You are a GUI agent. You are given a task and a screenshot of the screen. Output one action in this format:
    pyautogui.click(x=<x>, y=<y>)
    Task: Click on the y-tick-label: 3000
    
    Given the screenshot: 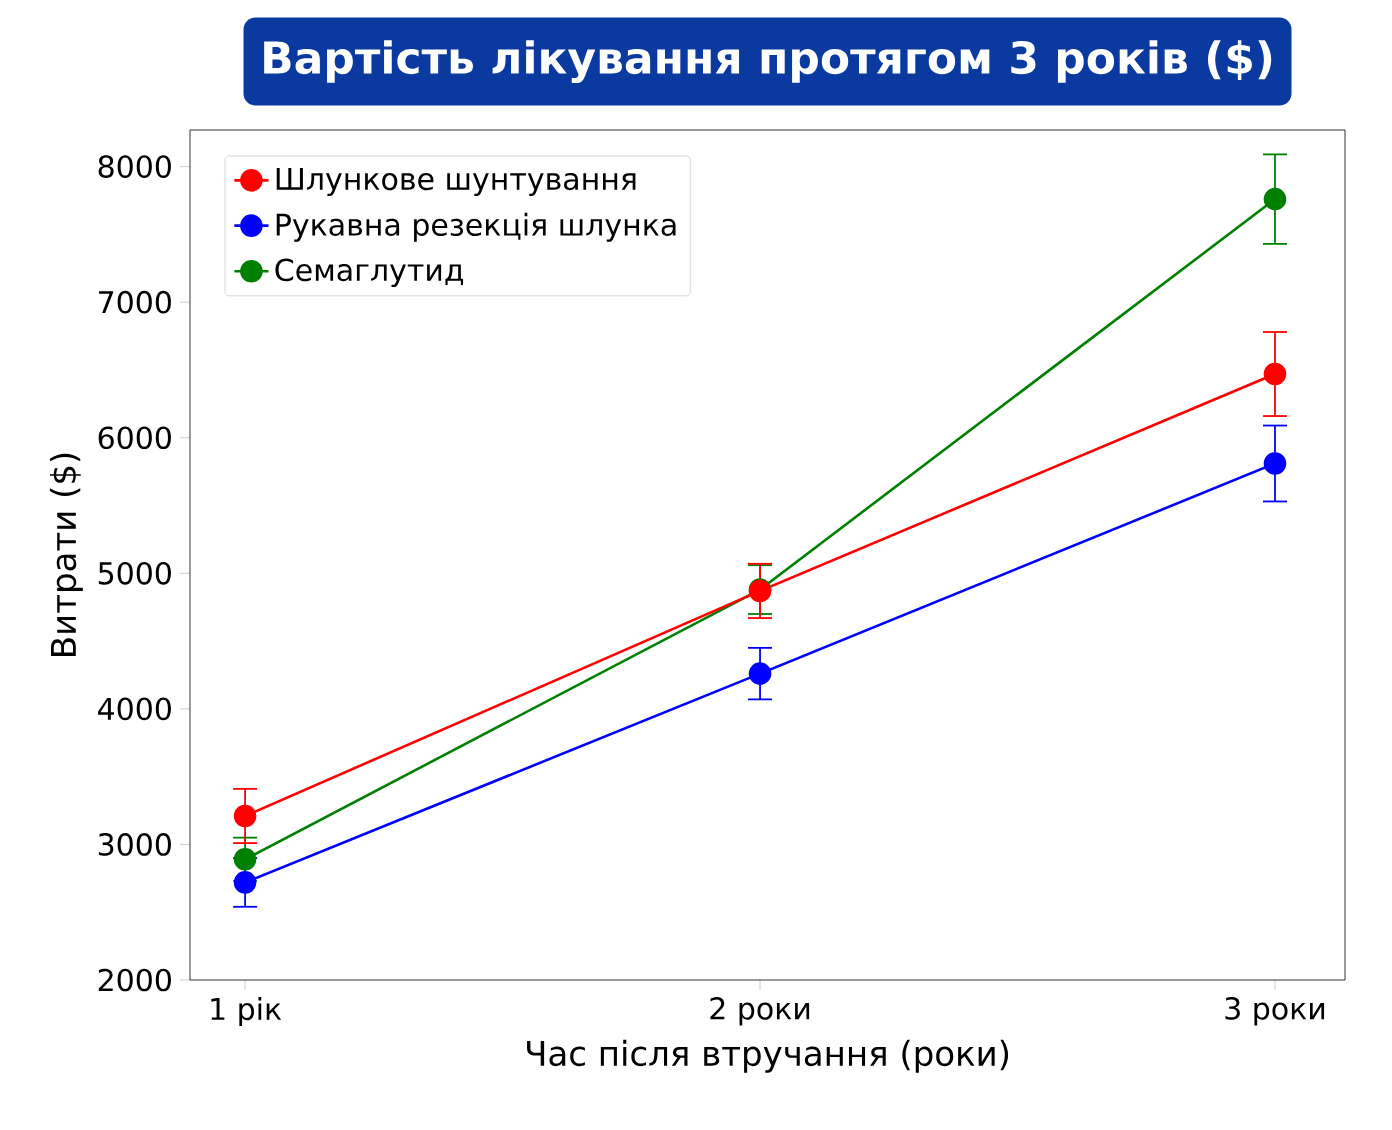 What is the action you would take?
    pyautogui.click(x=134, y=844)
    